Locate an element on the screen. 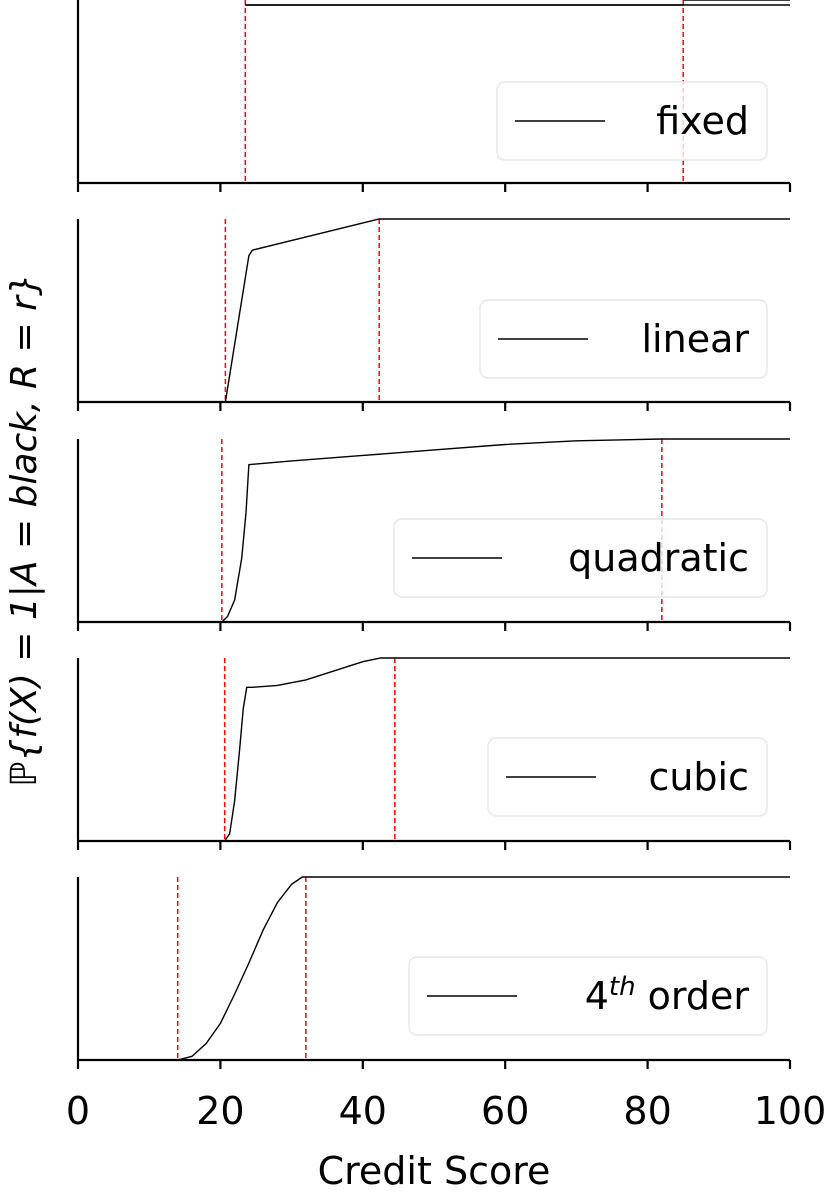 This screenshot has height=1196, width=832. x-tick-label-0: 0 is located at coordinates (78, 1111).